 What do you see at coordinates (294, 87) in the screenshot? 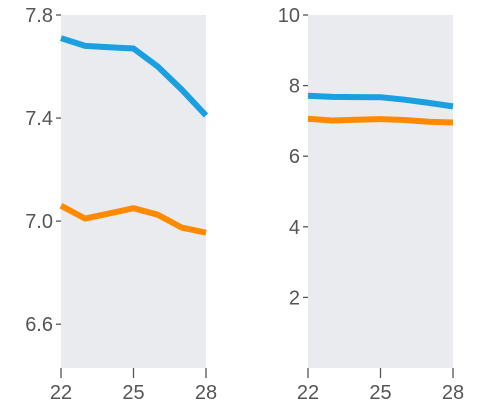
I see `y-tick-label: 8` at bounding box center [294, 87].